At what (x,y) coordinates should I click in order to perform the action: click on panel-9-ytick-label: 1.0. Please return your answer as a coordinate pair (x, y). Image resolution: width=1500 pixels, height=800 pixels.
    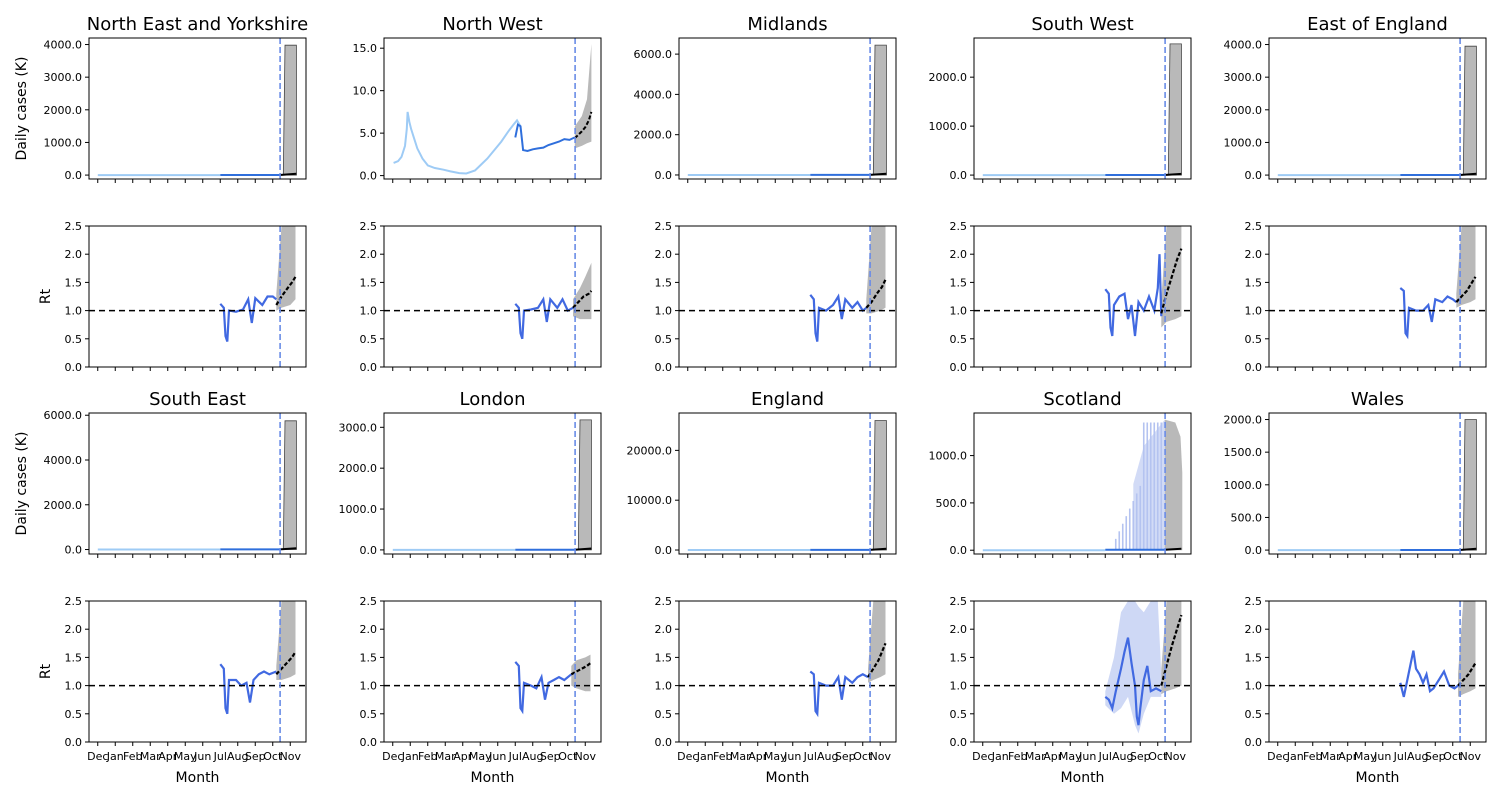
    Looking at the image, I should click on (959, 311).